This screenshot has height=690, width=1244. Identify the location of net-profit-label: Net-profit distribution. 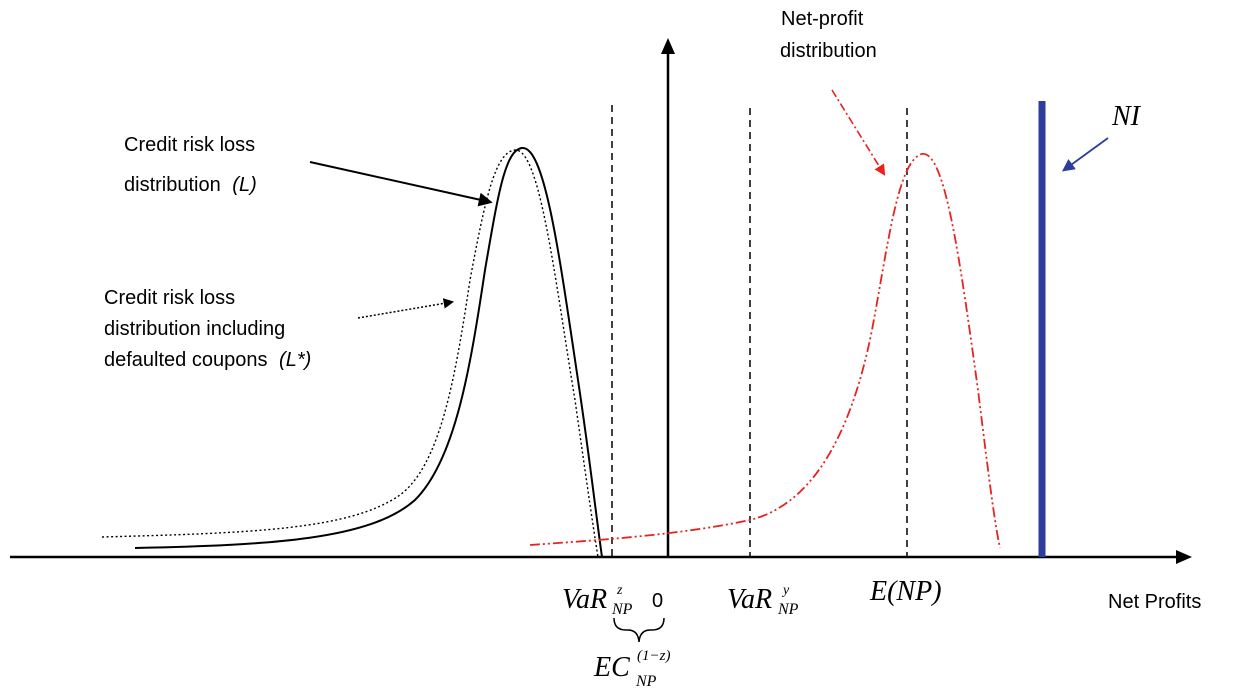
(828, 35).